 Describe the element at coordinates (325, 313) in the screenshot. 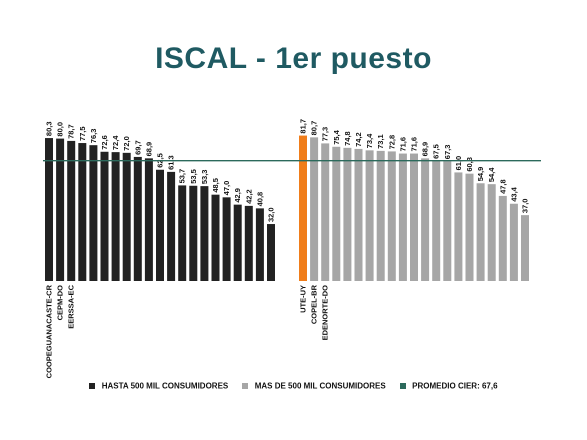

I see `category-label-s1-2: EDENORTE-DO` at that location.